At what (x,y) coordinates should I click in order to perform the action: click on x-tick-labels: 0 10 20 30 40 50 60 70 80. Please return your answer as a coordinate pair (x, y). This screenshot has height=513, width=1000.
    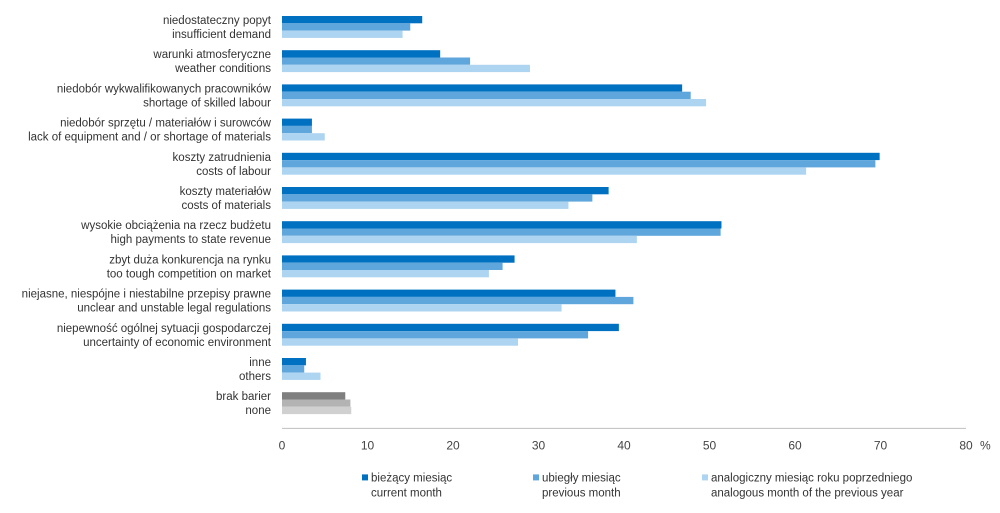
    Looking at the image, I should click on (626, 445).